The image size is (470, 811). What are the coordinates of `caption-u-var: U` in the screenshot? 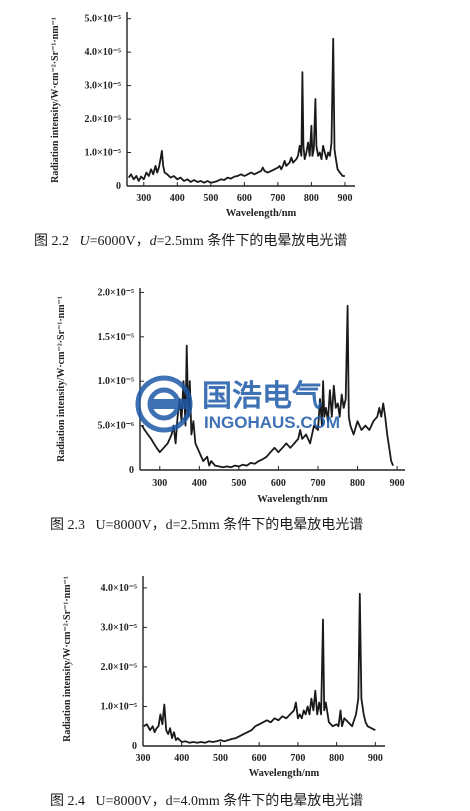 It's located at (84, 241).